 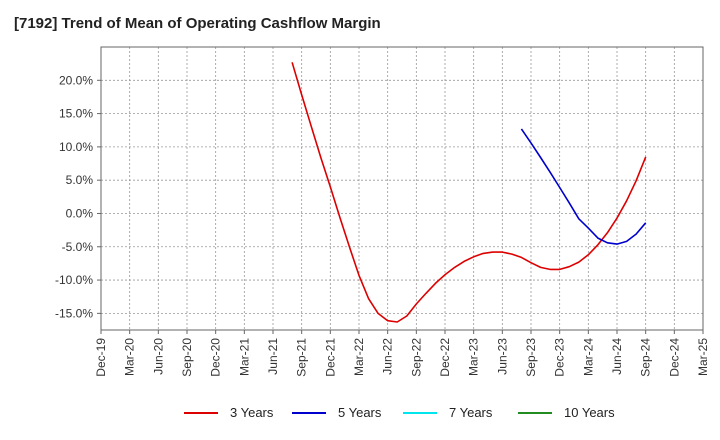 What do you see at coordinates (228, 412) in the screenshot?
I see `legend-item-3-years: 3 Years` at bounding box center [228, 412].